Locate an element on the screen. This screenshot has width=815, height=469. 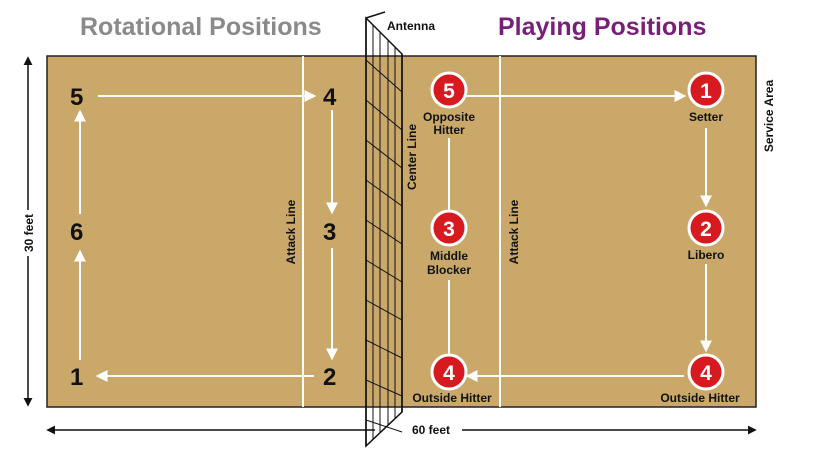
center-line-label: Center Line is located at coordinates (412, 157).